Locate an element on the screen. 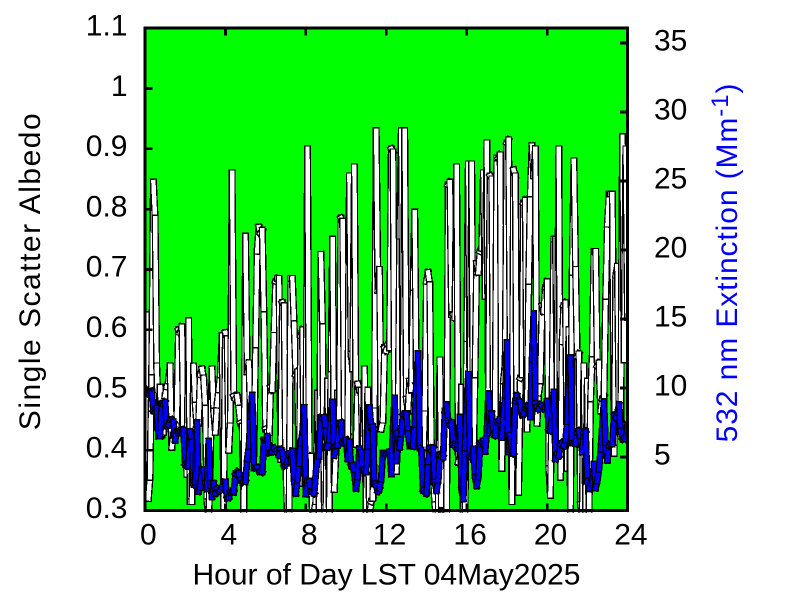 The width and height of the screenshot is (800, 605). svg-text: 0 is located at coordinates (148, 535).